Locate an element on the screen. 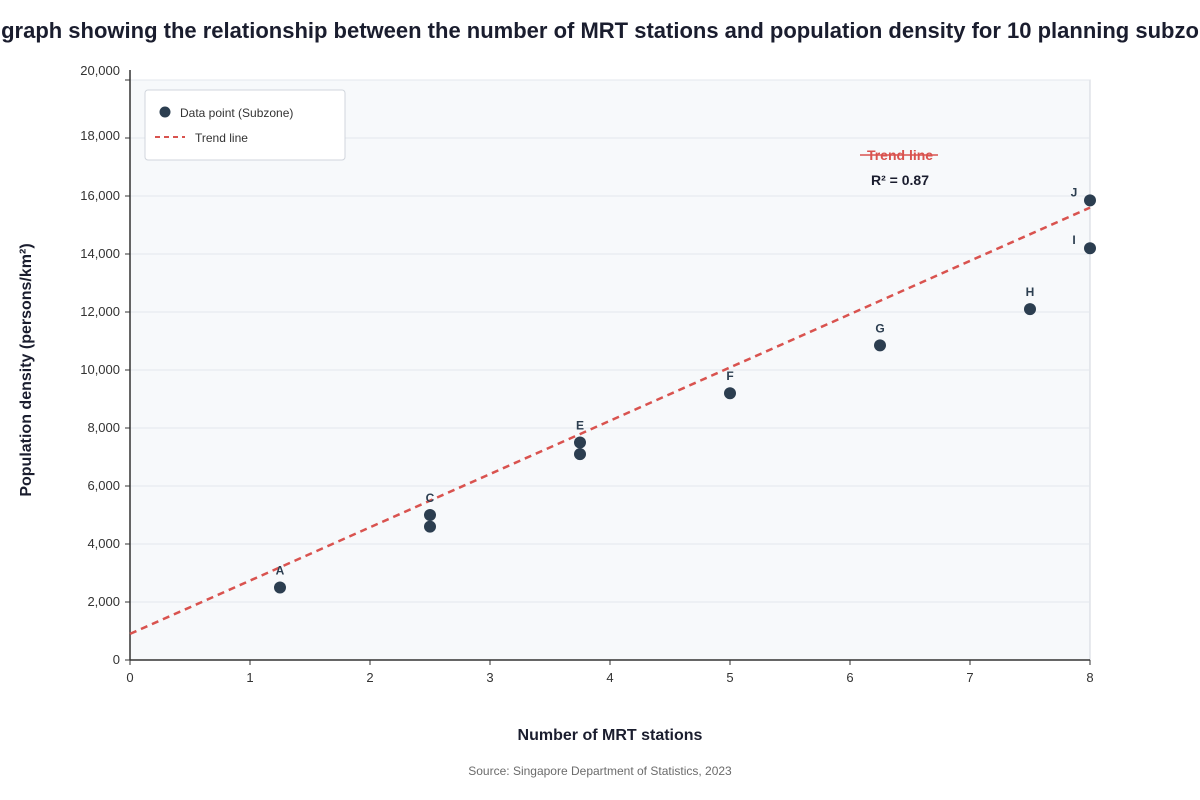 The height and width of the screenshot is (800, 1200). legend-label-data-point: Data point (Subzone) is located at coordinates (236, 113).